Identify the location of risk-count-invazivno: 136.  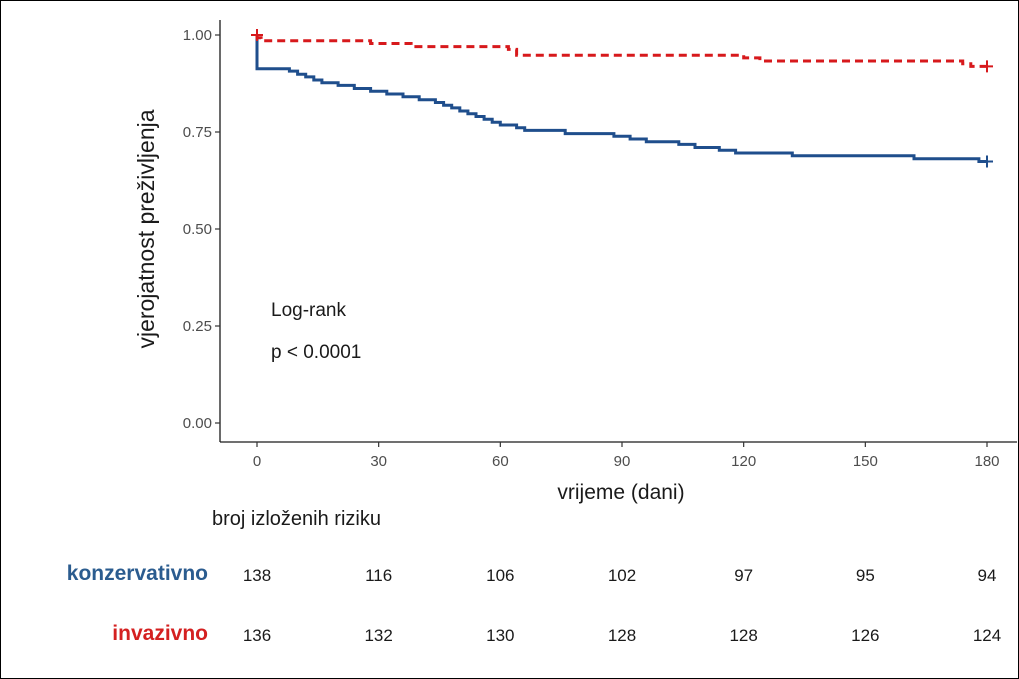
(257, 635).